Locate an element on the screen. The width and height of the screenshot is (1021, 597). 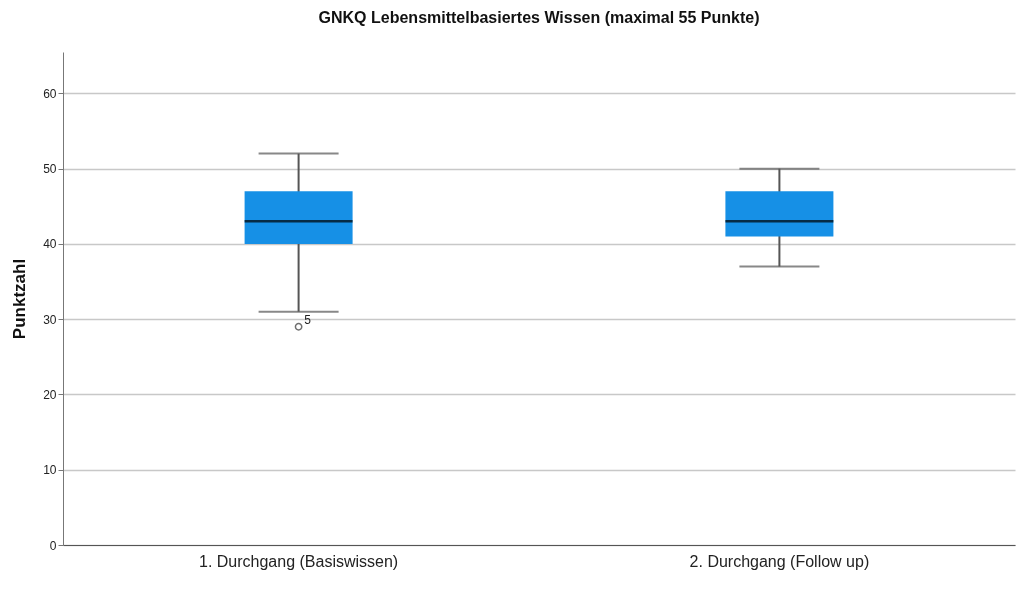
y-axis-title: Punktzahl is located at coordinates (20, 299).